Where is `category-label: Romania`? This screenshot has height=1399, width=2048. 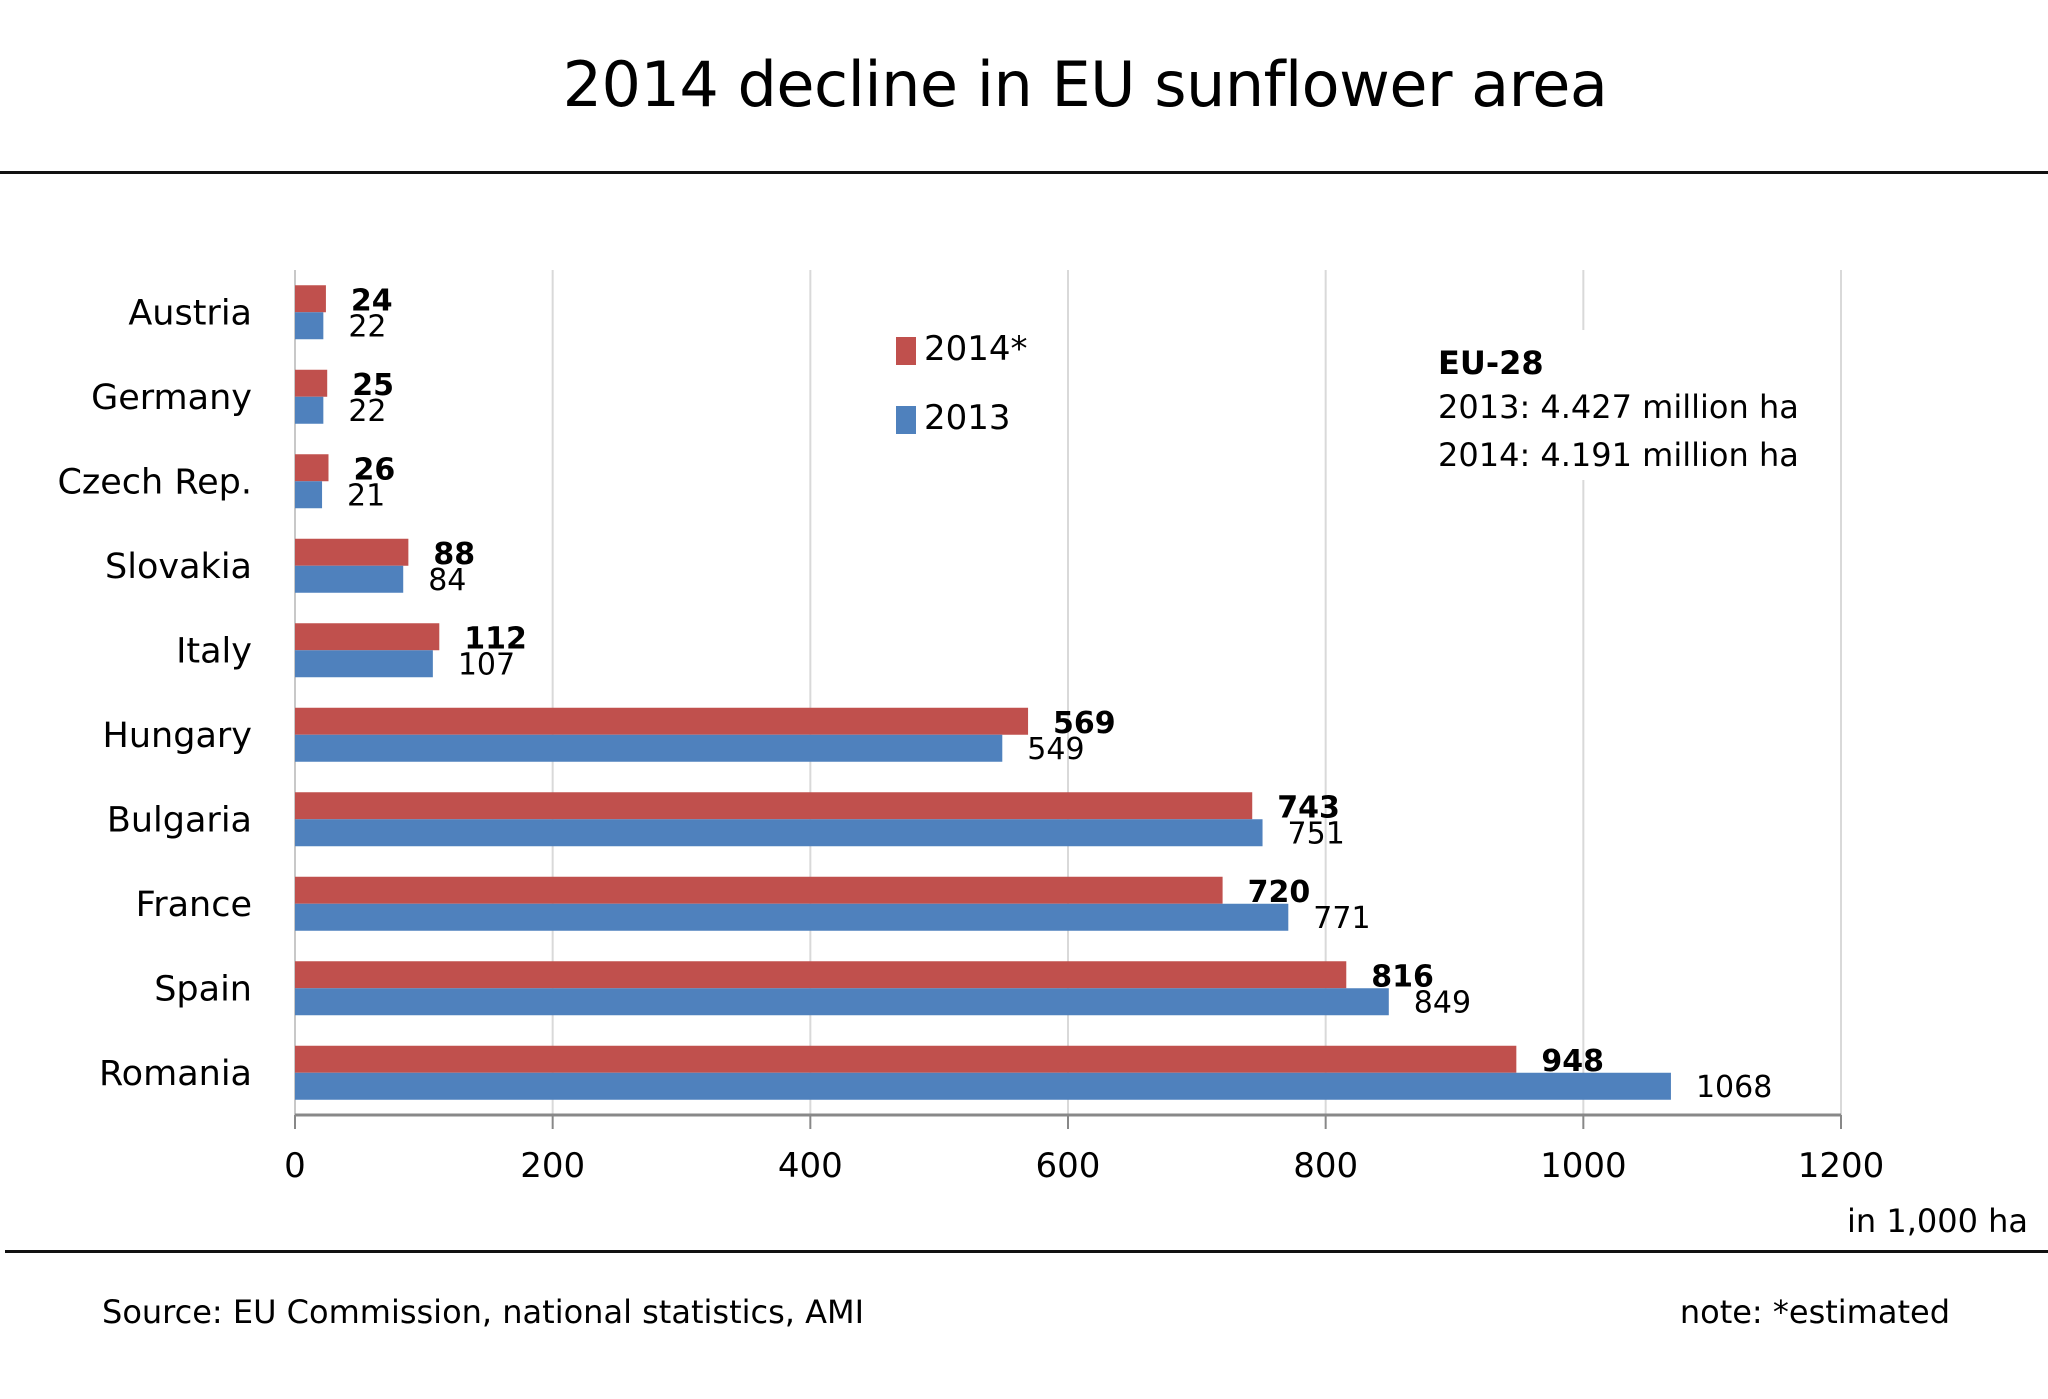 category-label: Romania is located at coordinates (175, 1074).